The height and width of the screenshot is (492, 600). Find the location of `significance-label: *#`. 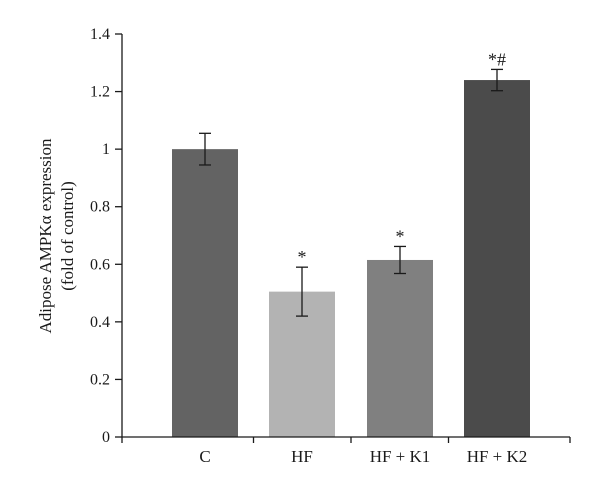

significance-label: *# is located at coordinates (497, 59).